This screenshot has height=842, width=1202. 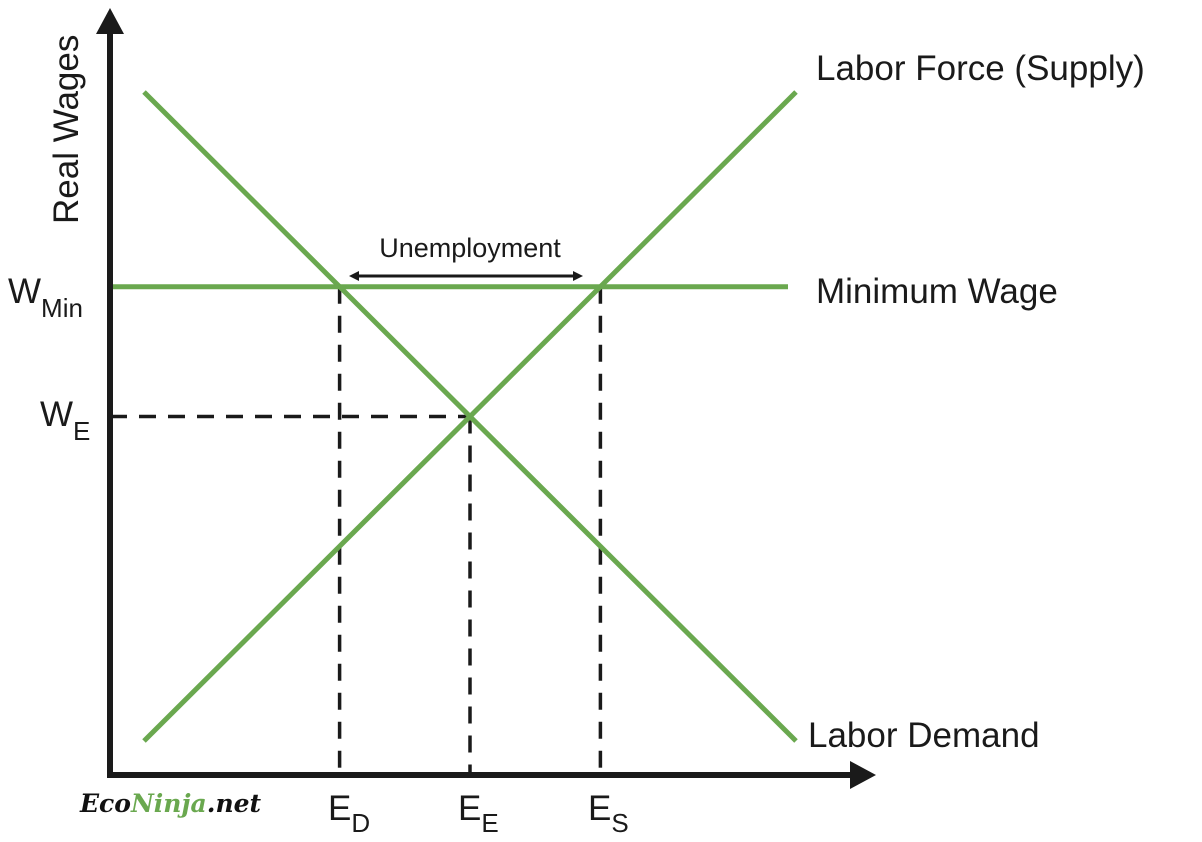 What do you see at coordinates (110, 21) in the screenshot?
I see `y-axis-arrowhead` at bounding box center [110, 21].